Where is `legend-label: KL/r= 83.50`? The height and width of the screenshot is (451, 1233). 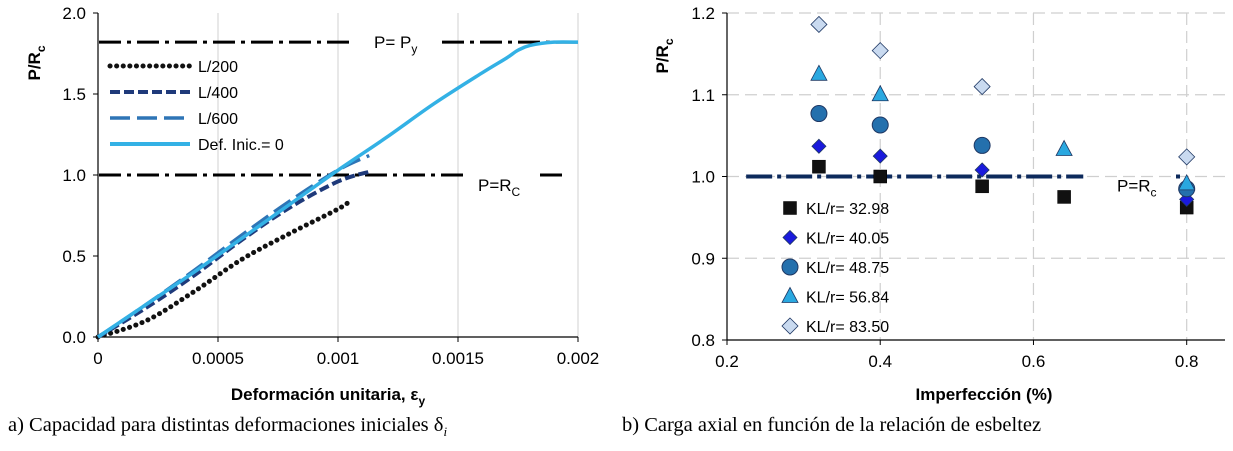 legend-label: KL/r= 83.50 is located at coordinates (847, 327).